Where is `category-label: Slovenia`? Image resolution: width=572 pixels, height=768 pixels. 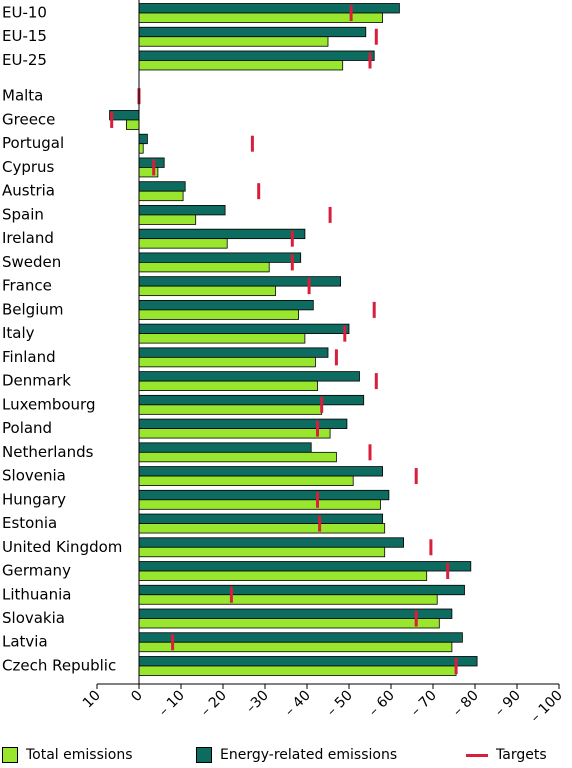
category-label: Slovenia is located at coordinates (34, 476).